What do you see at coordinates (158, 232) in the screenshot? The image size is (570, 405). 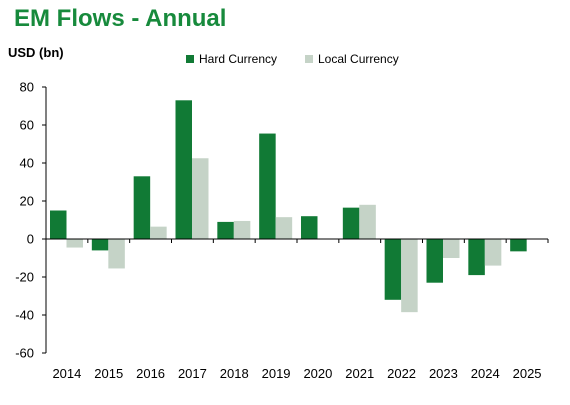 I see `bar-local-currency-2016` at bounding box center [158, 232].